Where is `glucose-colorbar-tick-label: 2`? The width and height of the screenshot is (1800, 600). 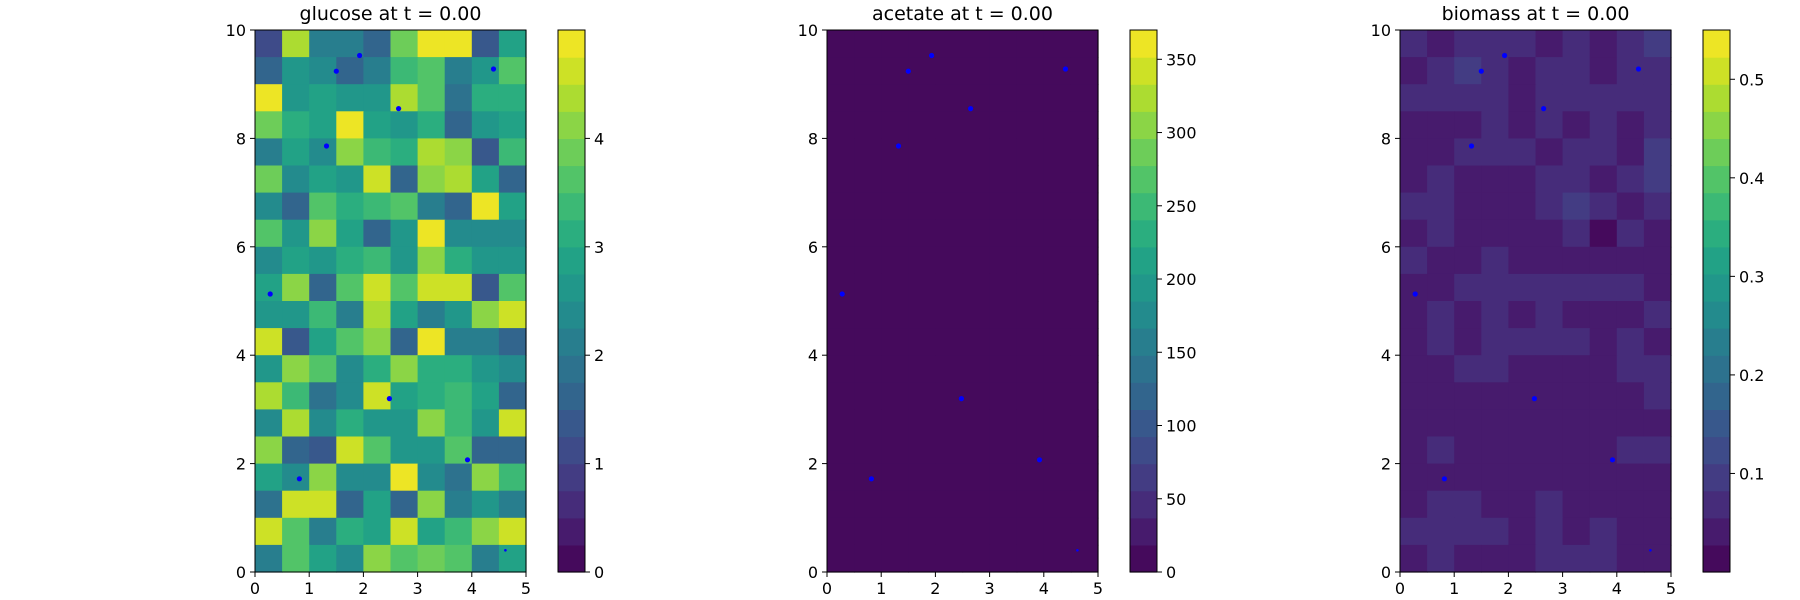 glucose-colorbar-tick-label: 2 is located at coordinates (599, 355).